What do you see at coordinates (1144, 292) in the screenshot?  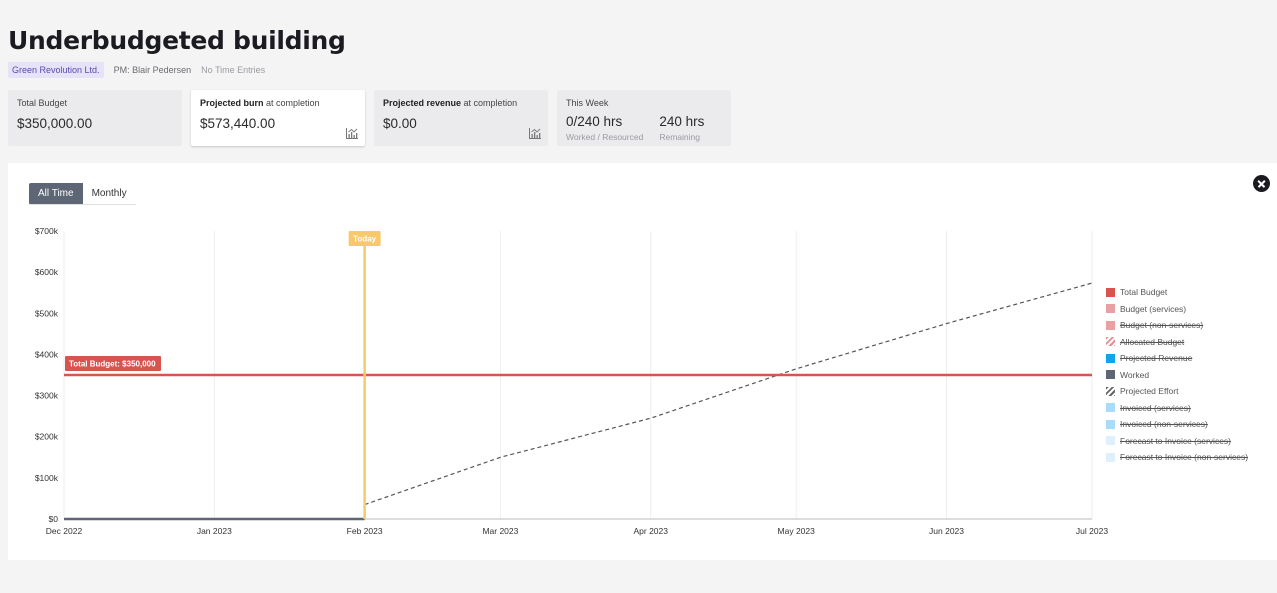 I see `legend-label: Total Budget` at bounding box center [1144, 292].